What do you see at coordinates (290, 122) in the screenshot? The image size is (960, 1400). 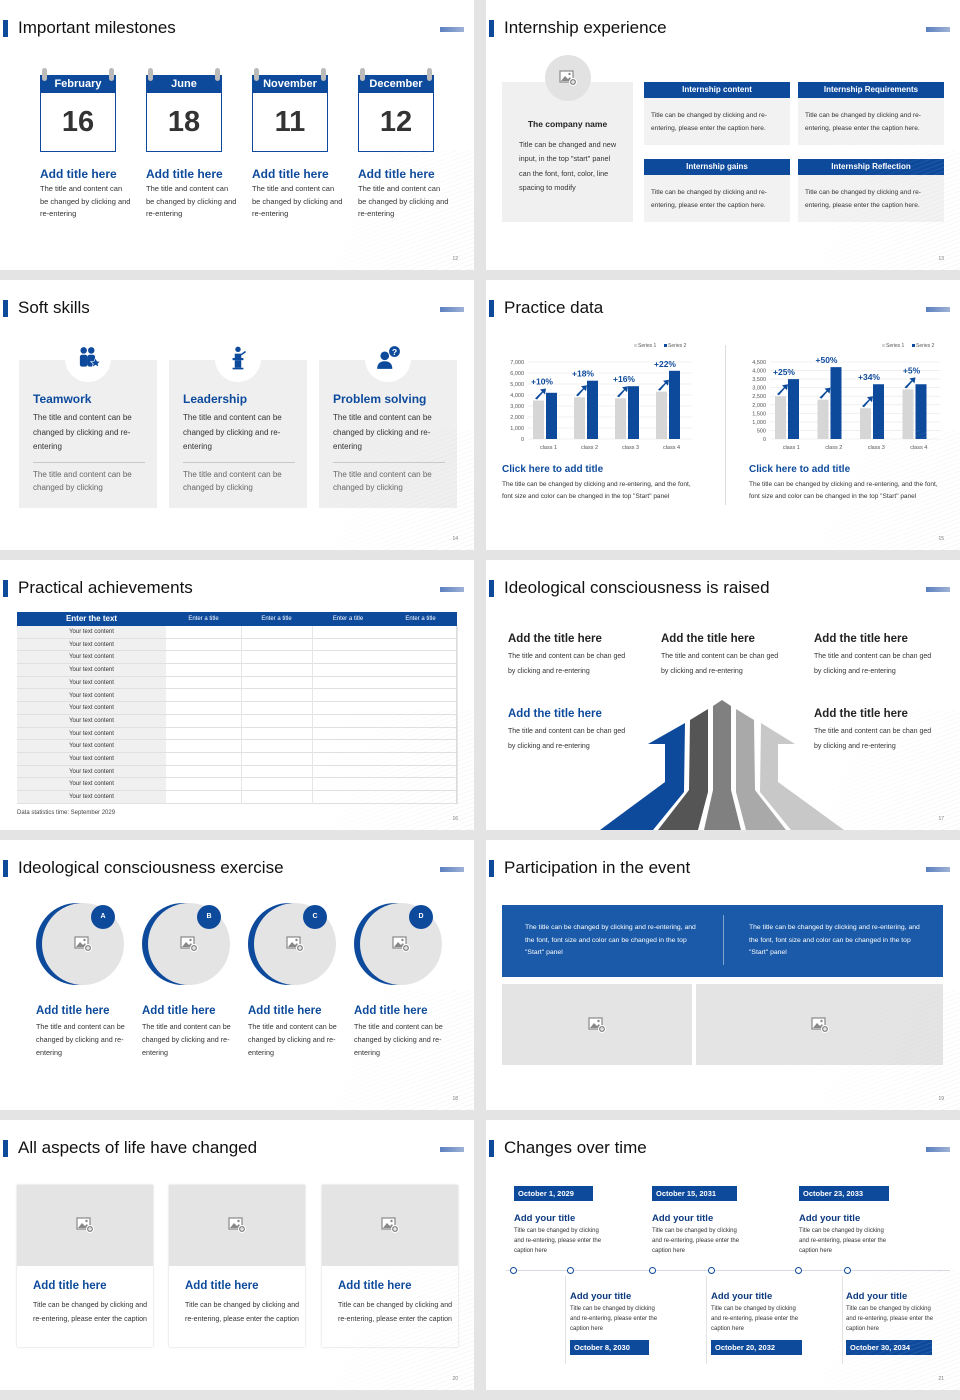 I see `calendar-day: 11` at bounding box center [290, 122].